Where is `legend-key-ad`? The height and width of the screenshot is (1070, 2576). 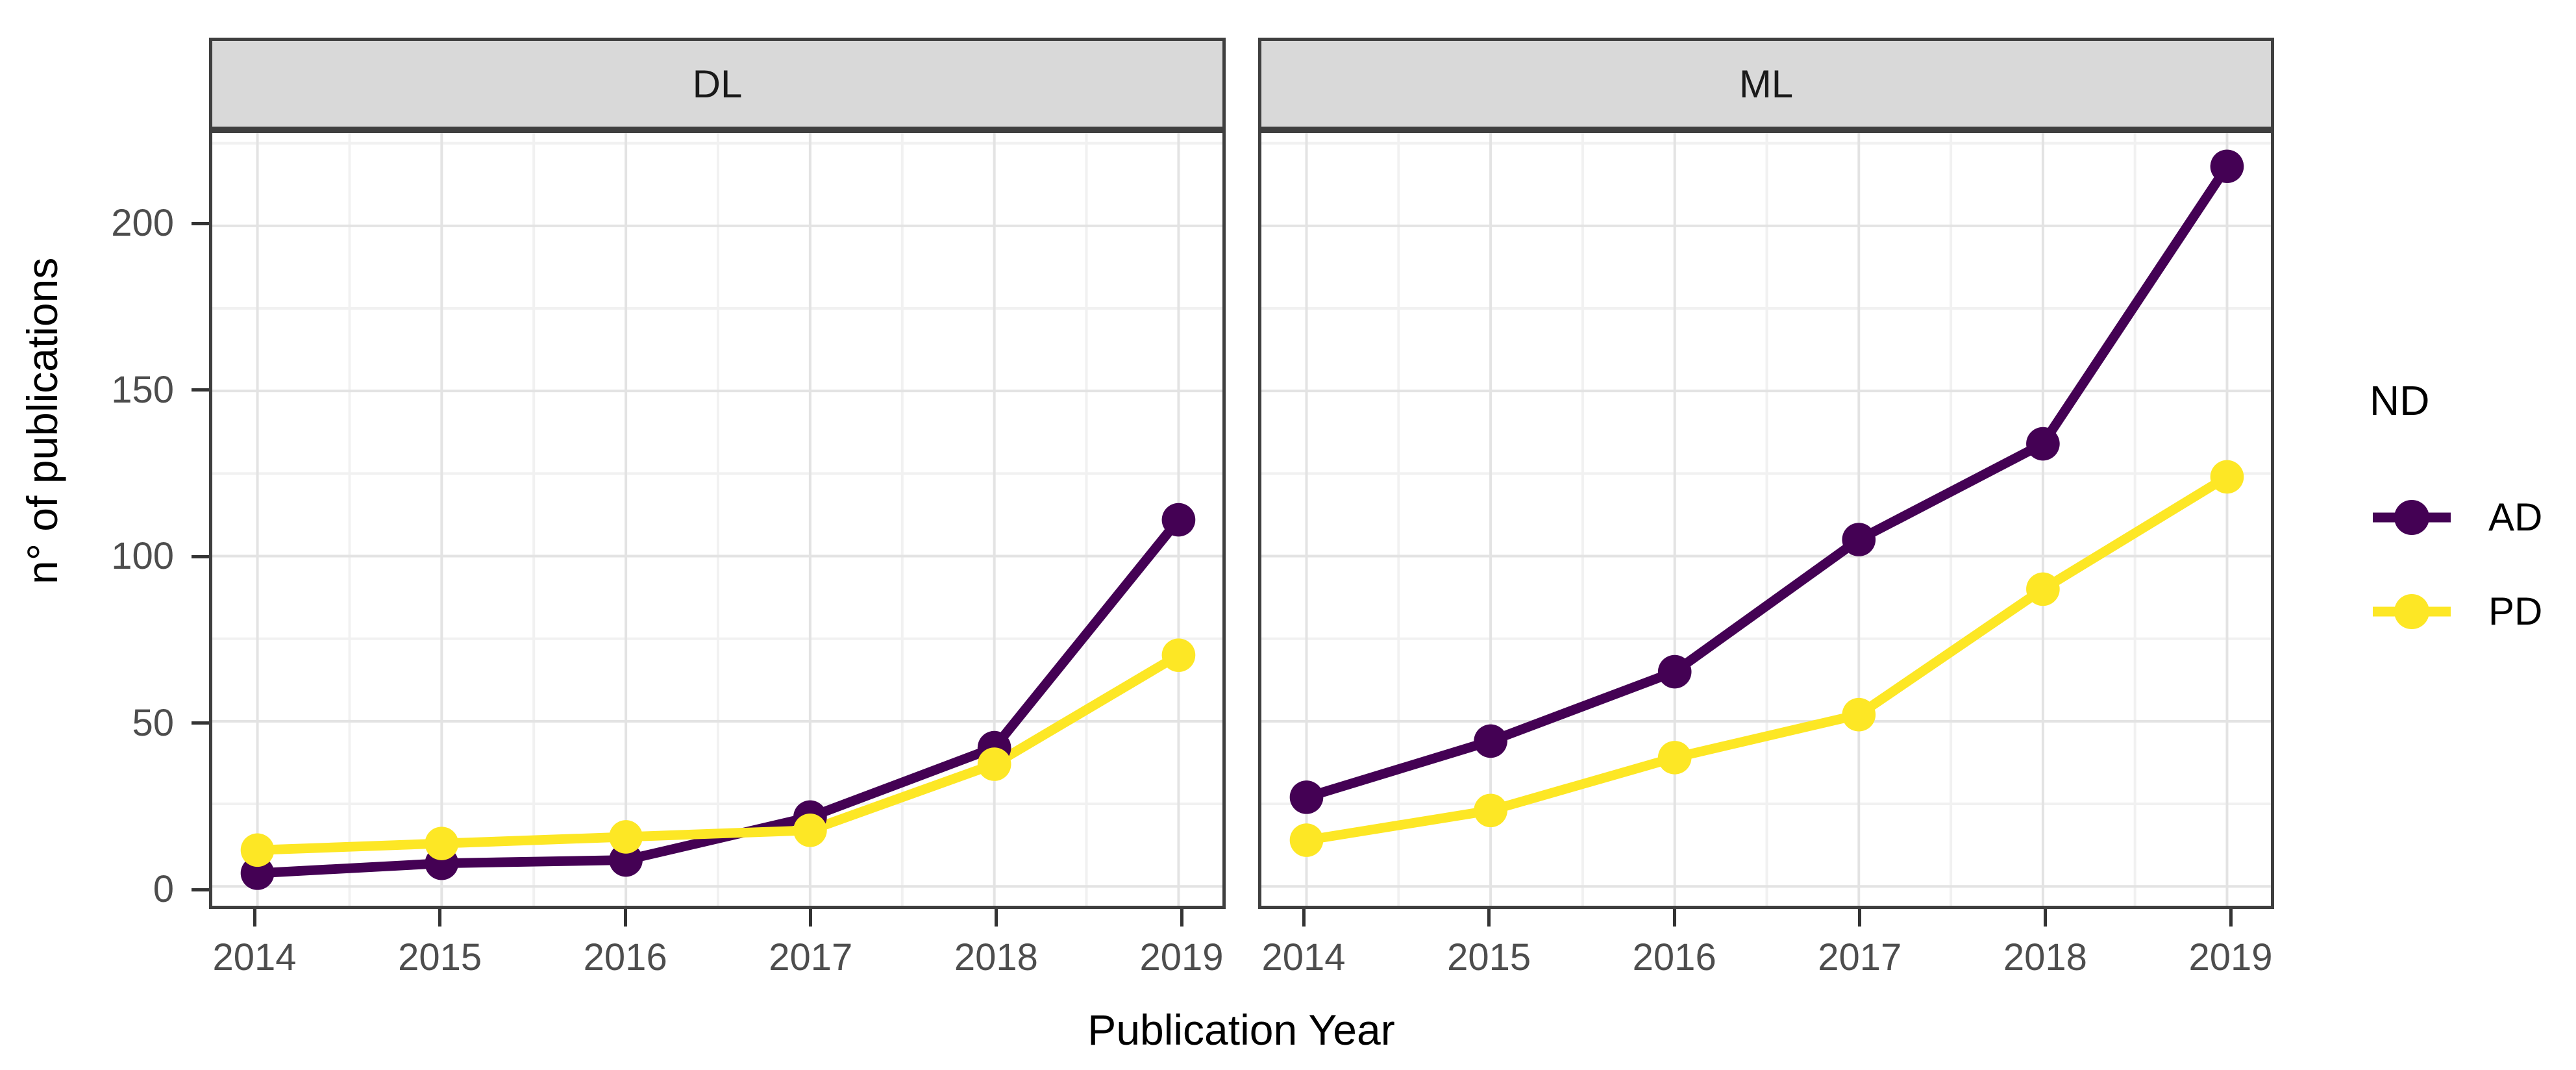
legend-key-ad is located at coordinates (2412, 517).